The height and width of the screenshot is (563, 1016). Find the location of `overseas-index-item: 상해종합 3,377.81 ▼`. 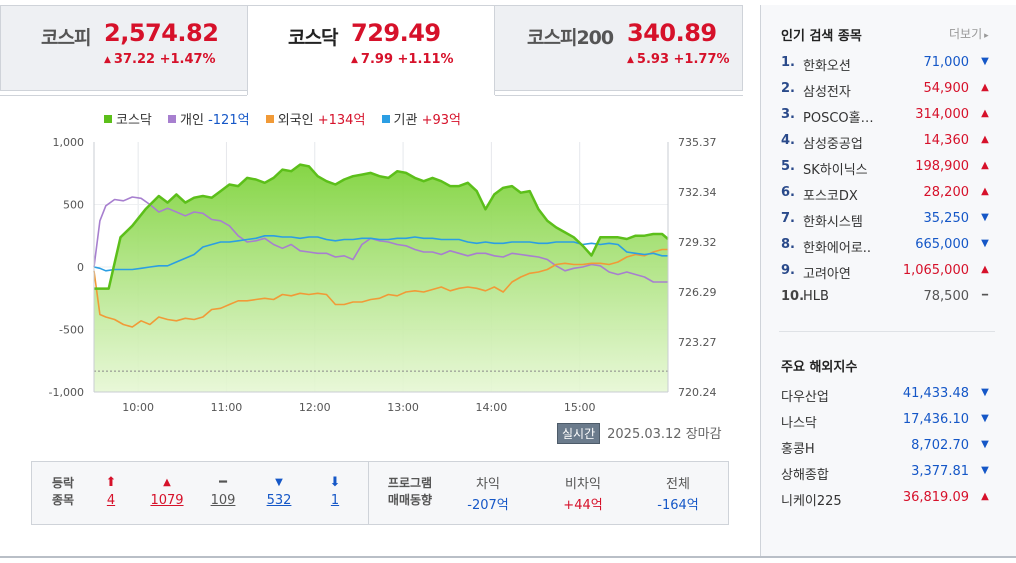

overseas-index-item: 상해종합 3,377.81 ▼ is located at coordinates (887, 473).